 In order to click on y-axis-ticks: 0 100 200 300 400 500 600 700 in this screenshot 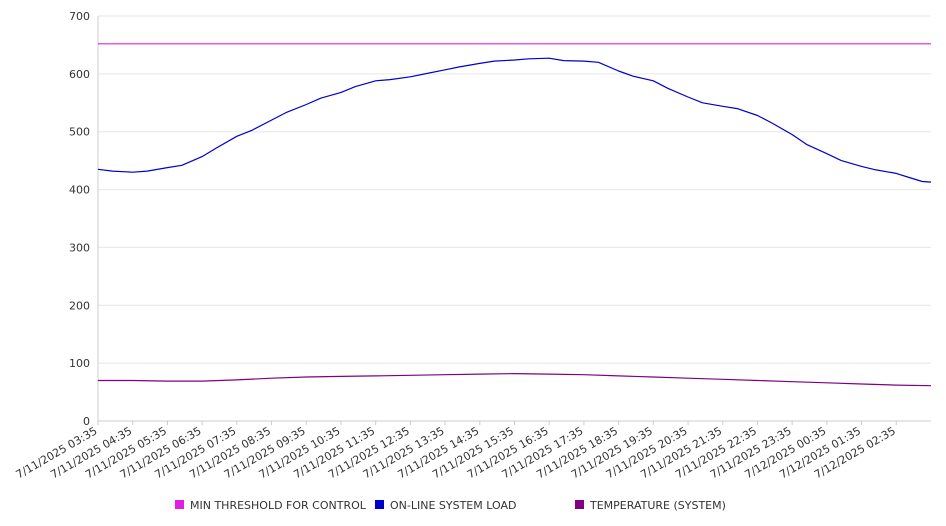, I will do `click(79, 219)`.